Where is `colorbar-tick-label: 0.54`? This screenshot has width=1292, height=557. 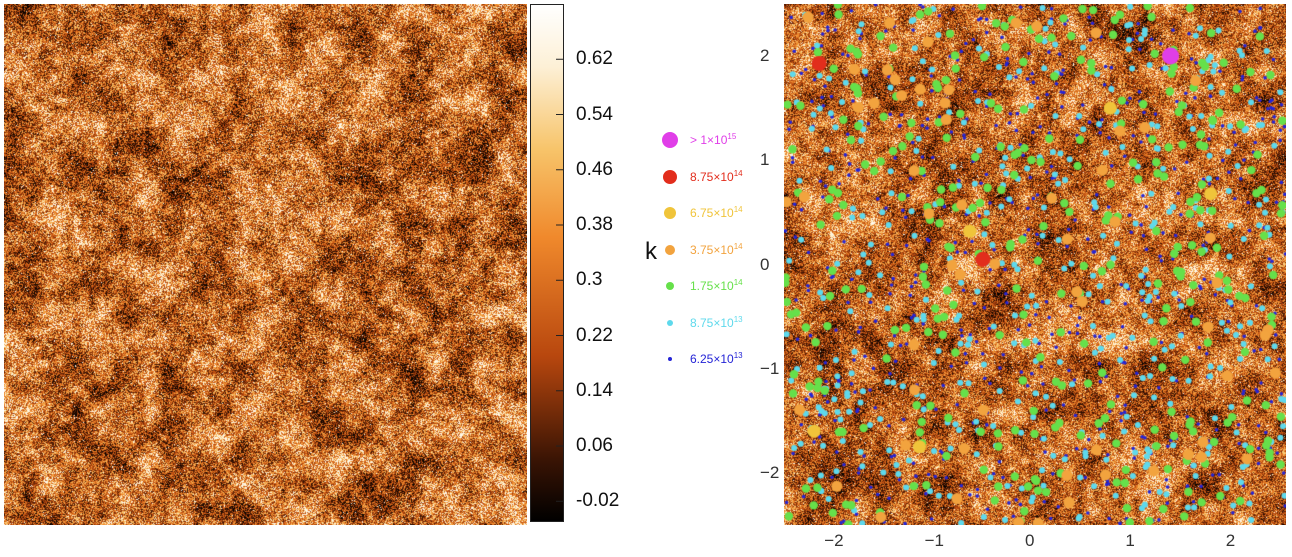
colorbar-tick-label: 0.54 is located at coordinates (594, 114).